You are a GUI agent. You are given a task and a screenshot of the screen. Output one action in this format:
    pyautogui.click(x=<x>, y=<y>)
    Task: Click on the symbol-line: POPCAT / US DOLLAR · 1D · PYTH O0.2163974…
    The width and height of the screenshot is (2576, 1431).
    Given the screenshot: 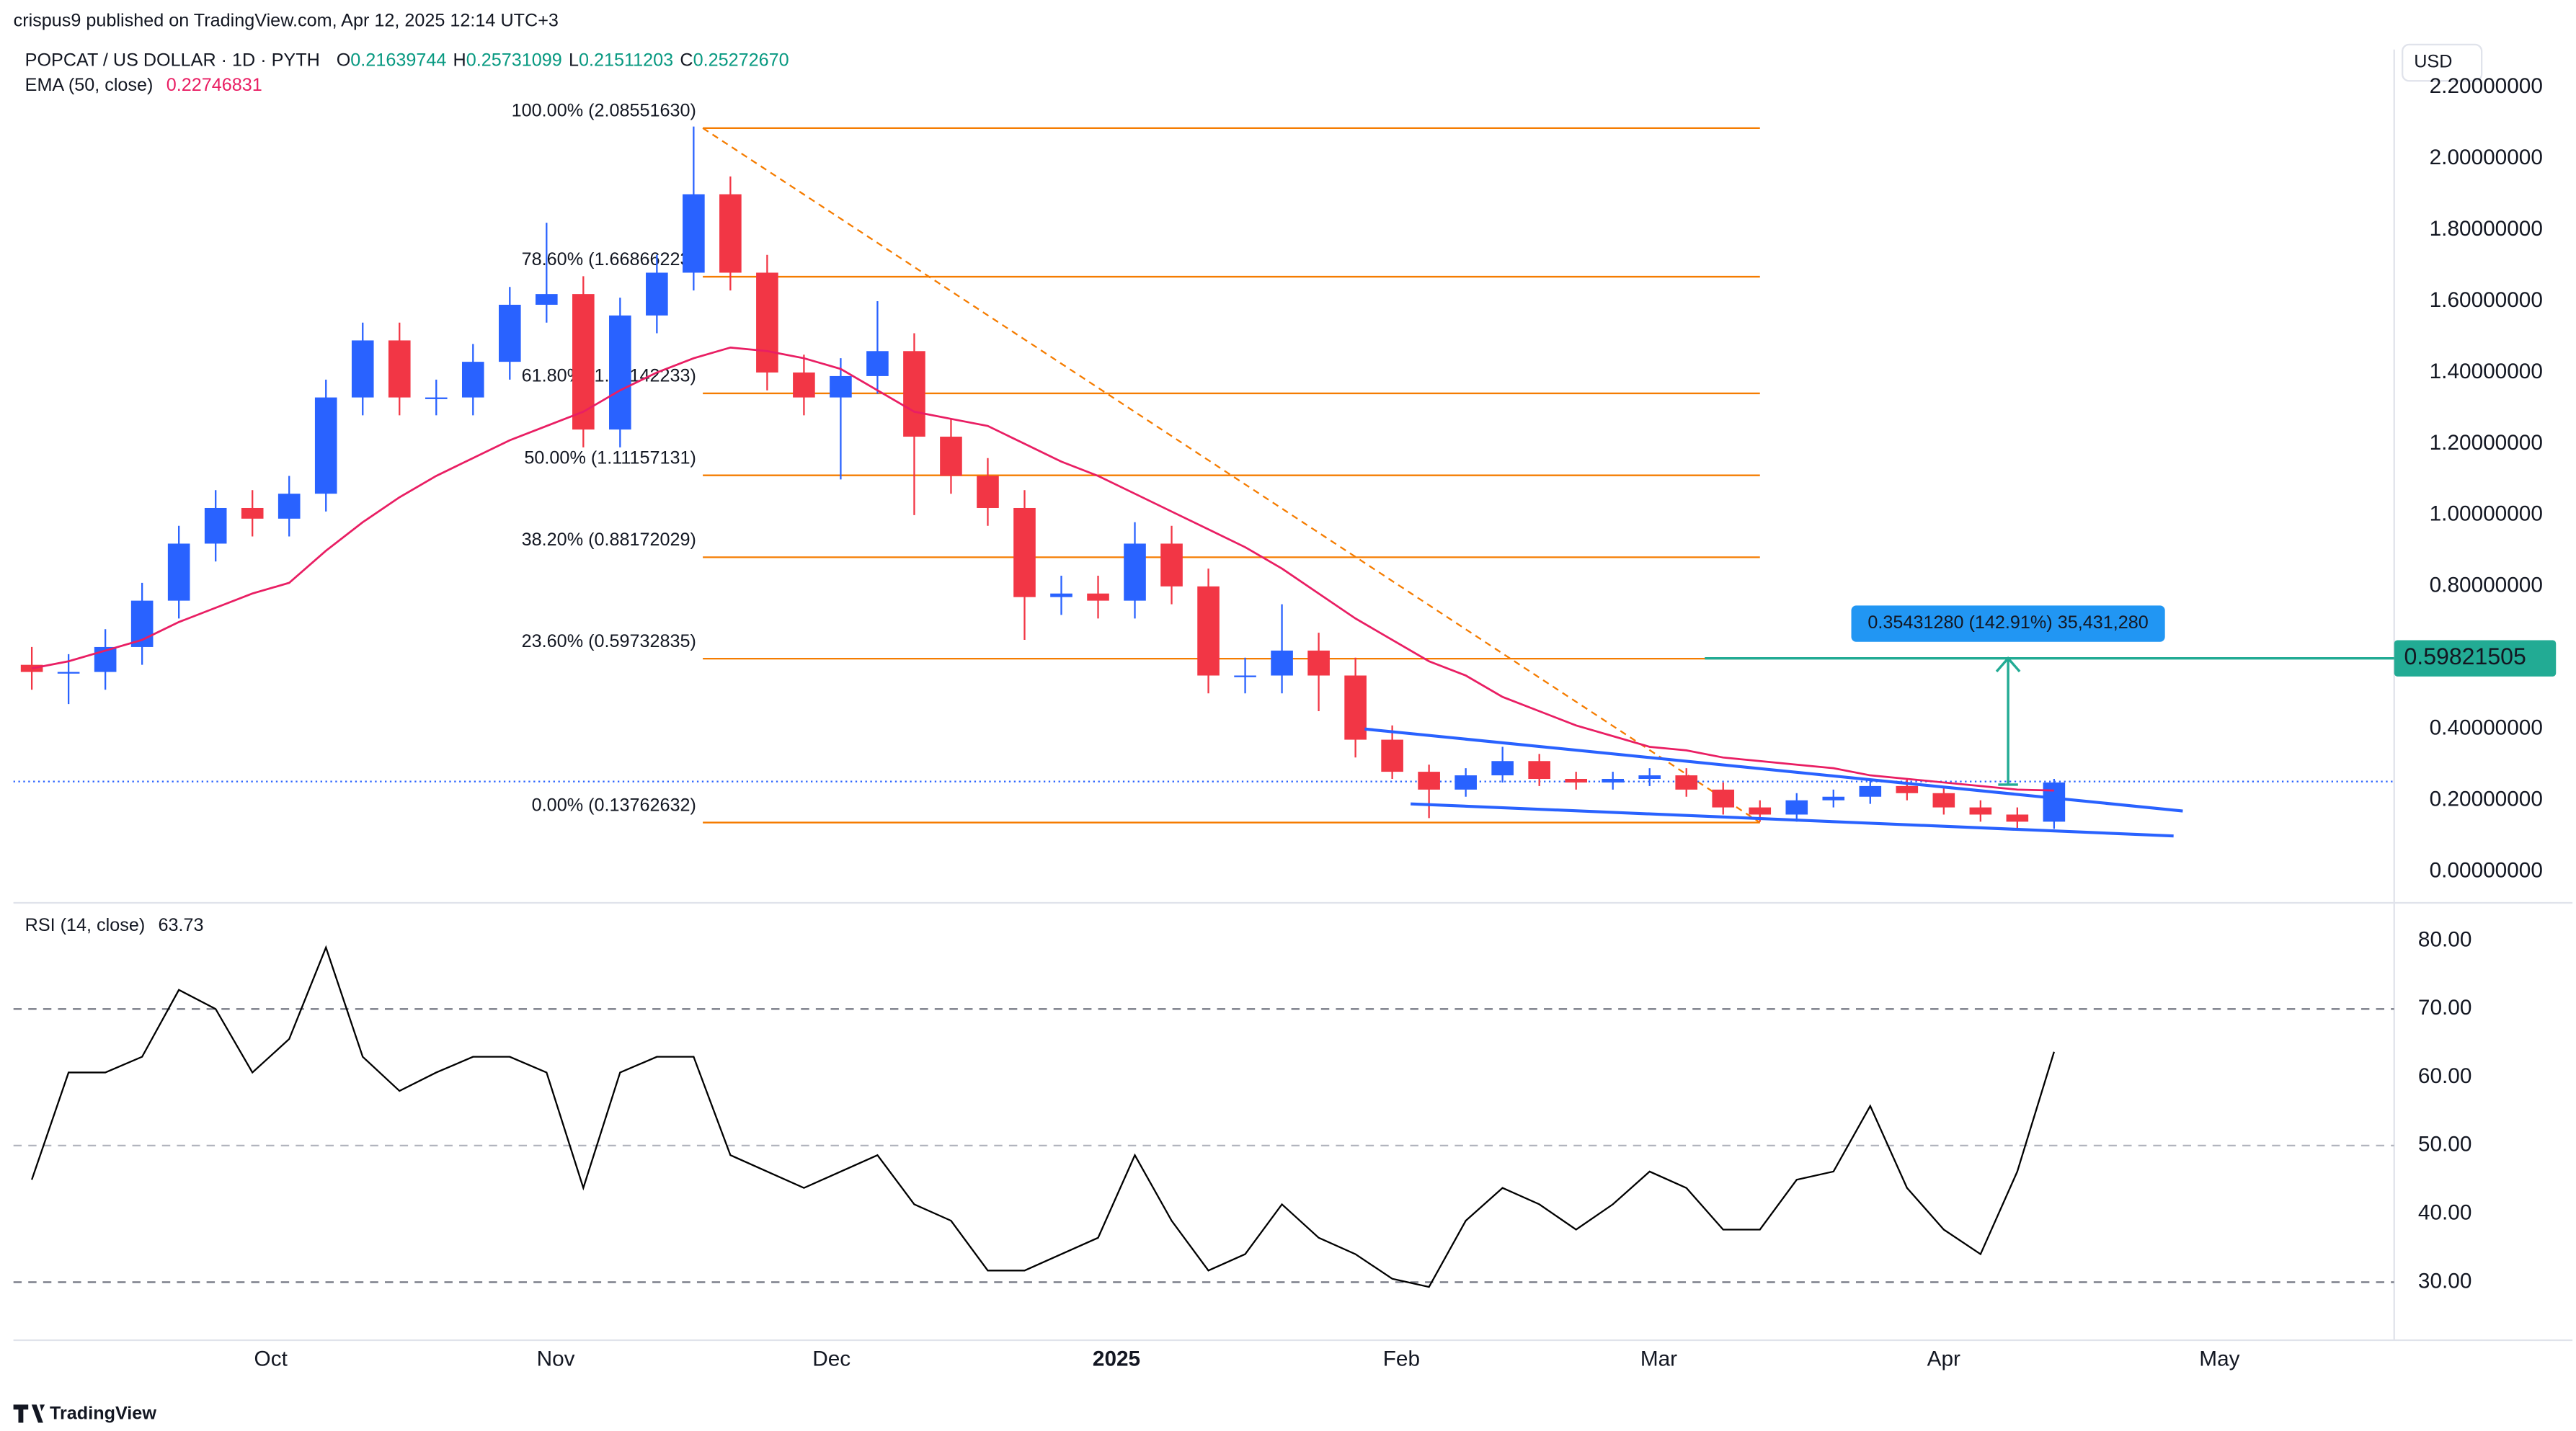 What is the action you would take?
    pyautogui.click(x=407, y=60)
    